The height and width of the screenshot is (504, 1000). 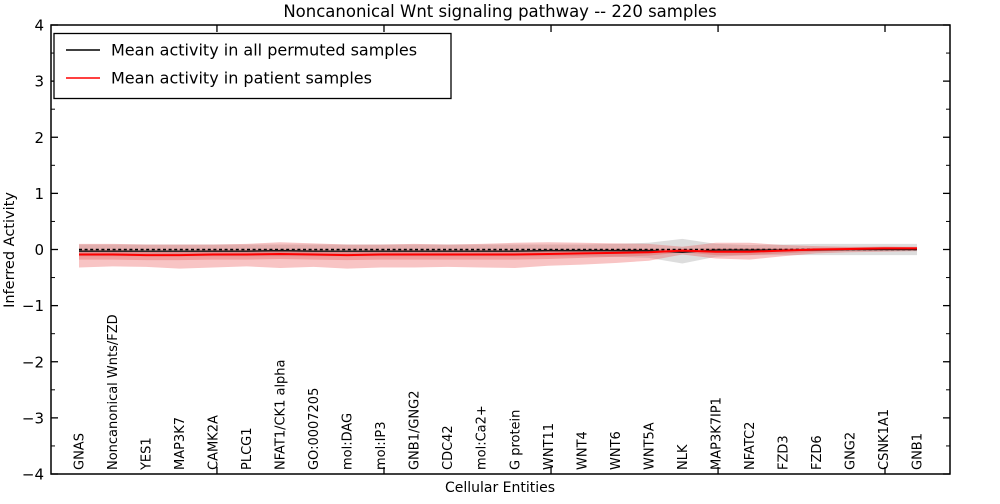 I want to click on entity-label-map3k7: MAP3K7, so click(x=180, y=443).